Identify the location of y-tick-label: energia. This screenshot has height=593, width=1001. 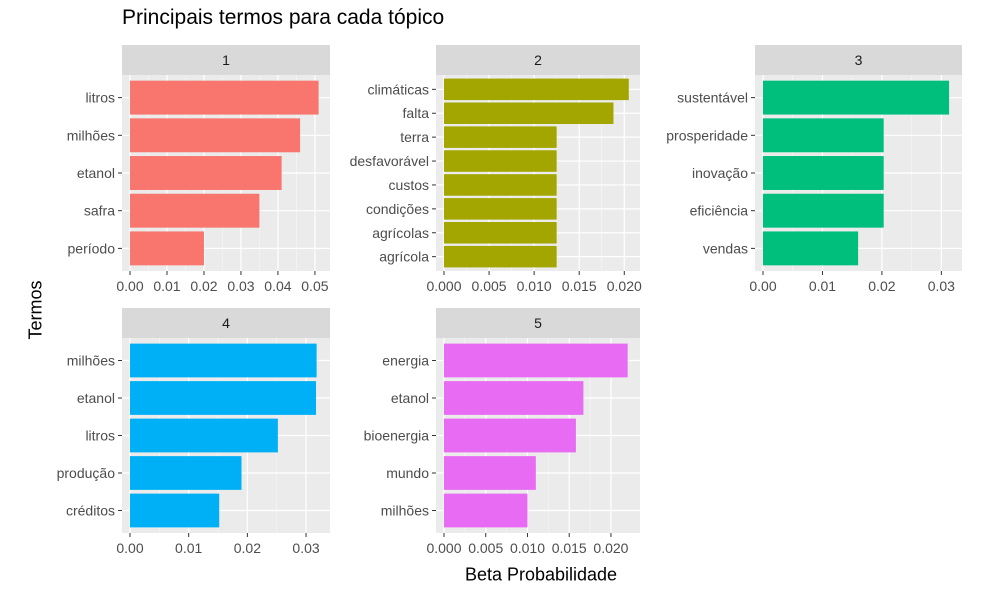
(405, 361).